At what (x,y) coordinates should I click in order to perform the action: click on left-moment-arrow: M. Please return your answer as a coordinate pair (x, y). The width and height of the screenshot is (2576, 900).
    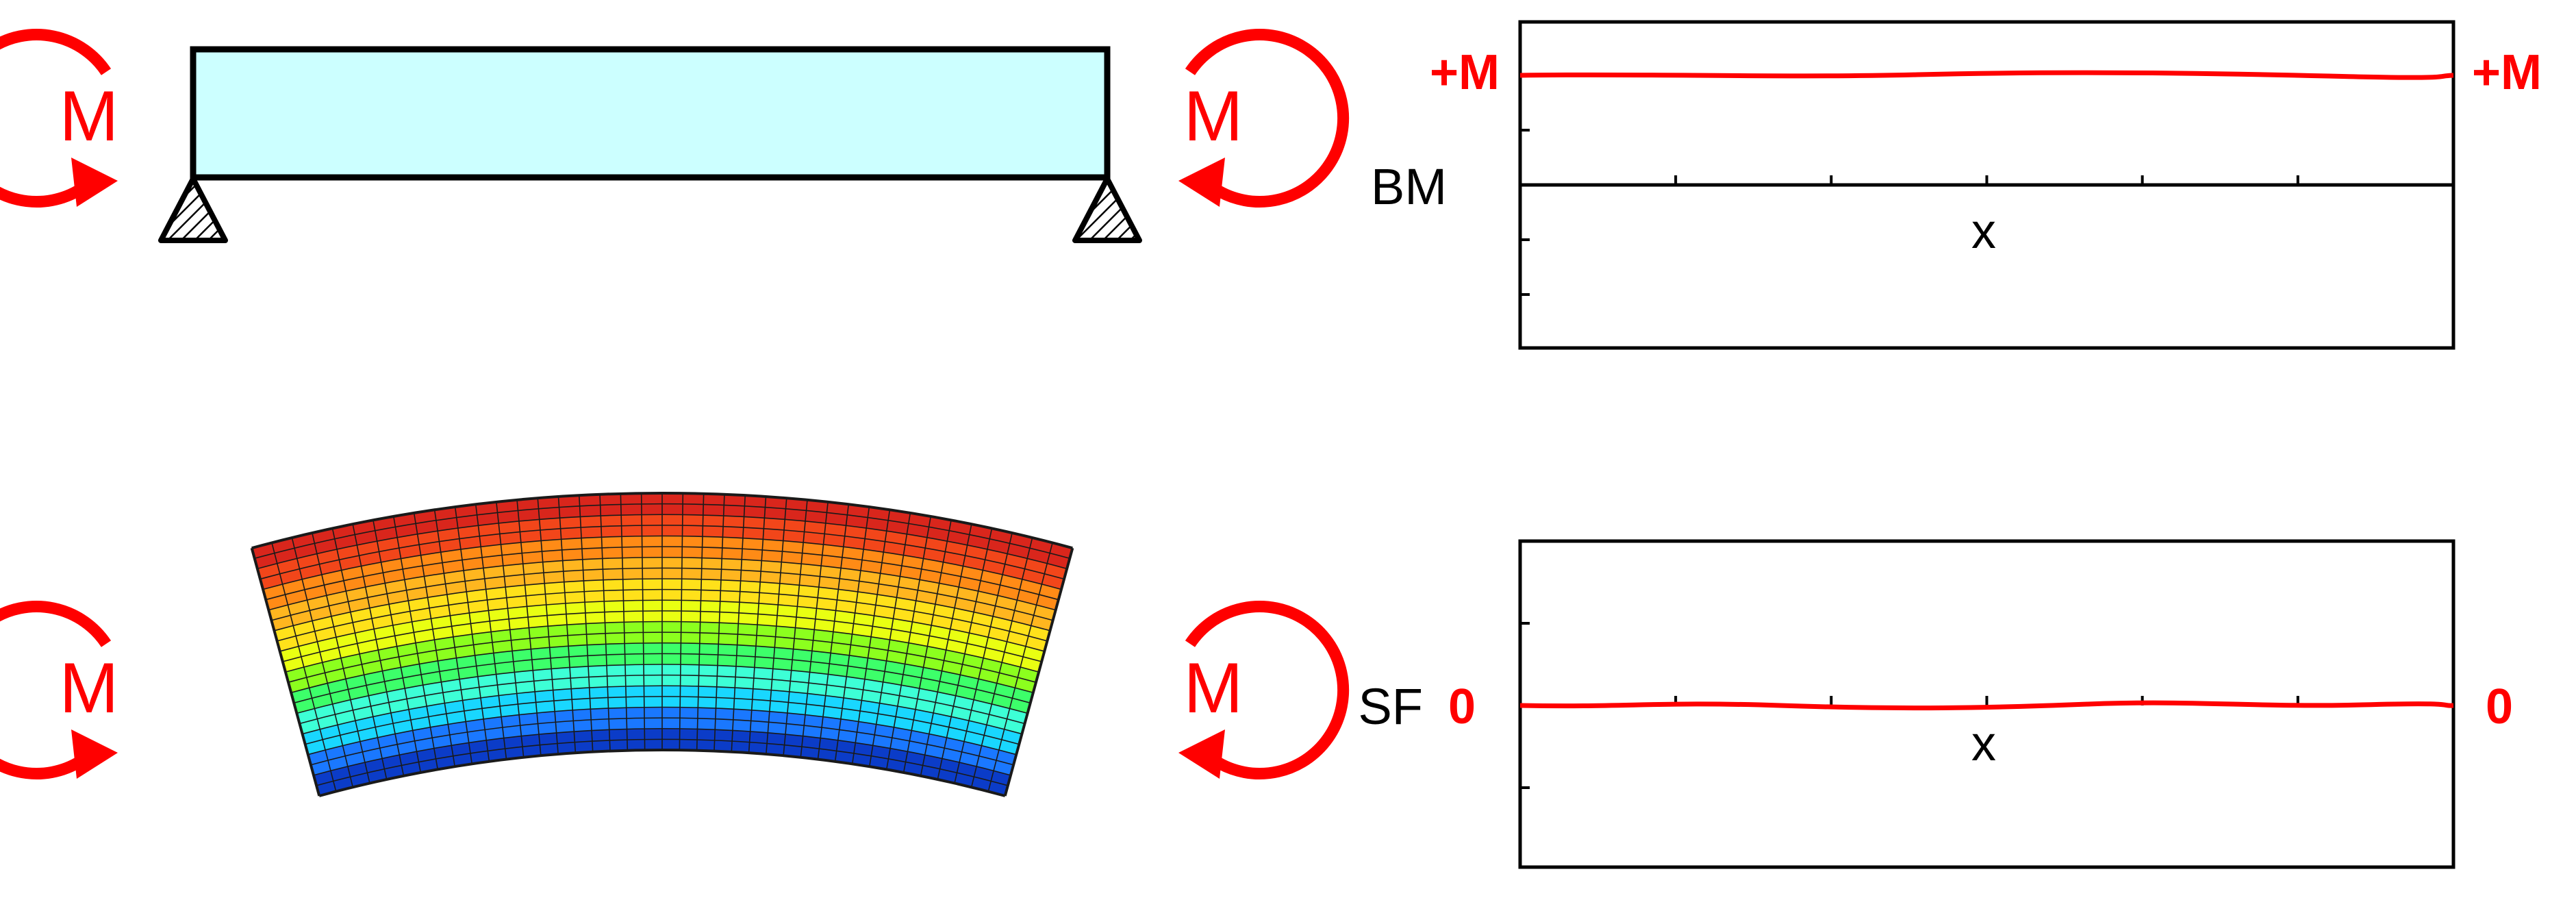
    Looking at the image, I should click on (60, 118).